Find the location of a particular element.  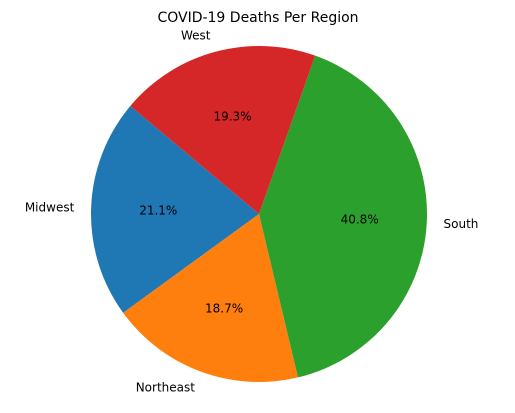

pie-percent-label-northeast: 18.7% is located at coordinates (224, 309).